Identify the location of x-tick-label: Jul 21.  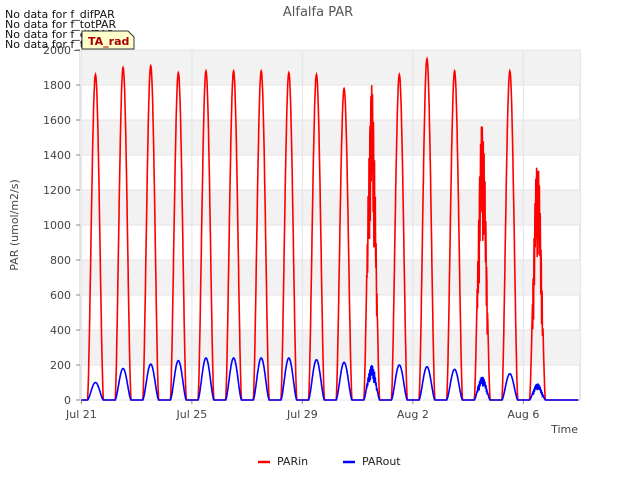
(81, 414).